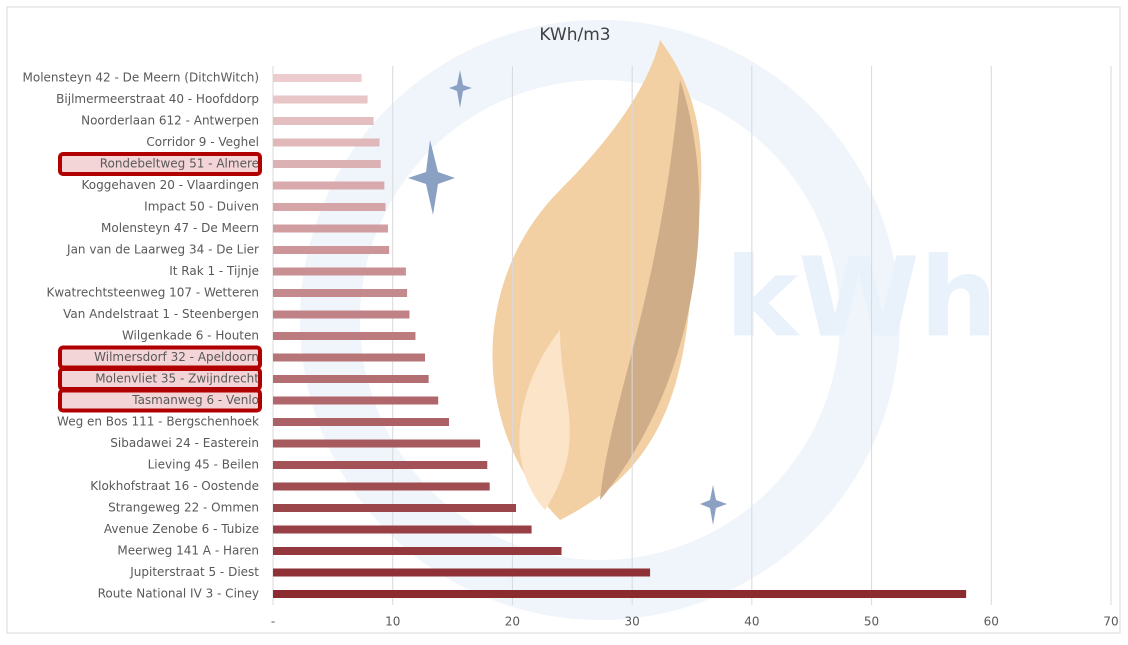 The height and width of the screenshot is (645, 1128). I want to click on y-tick-label: Molensteyn 47 - De Meern, so click(180, 228).